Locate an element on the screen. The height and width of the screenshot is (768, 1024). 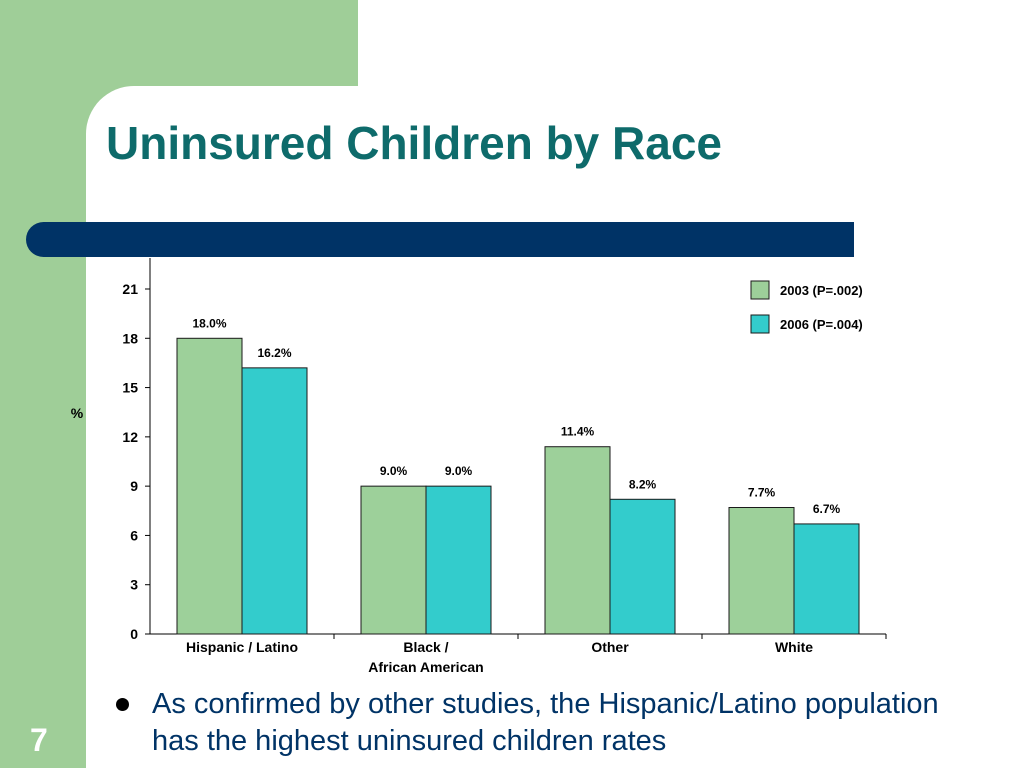
title-divider-bar is located at coordinates (440, 239).